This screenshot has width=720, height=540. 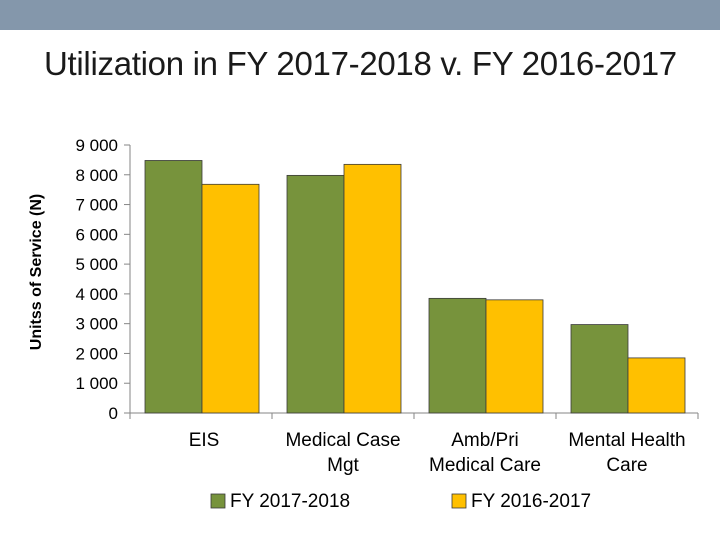 I want to click on y-tick-label: 8 000, so click(x=96, y=175).